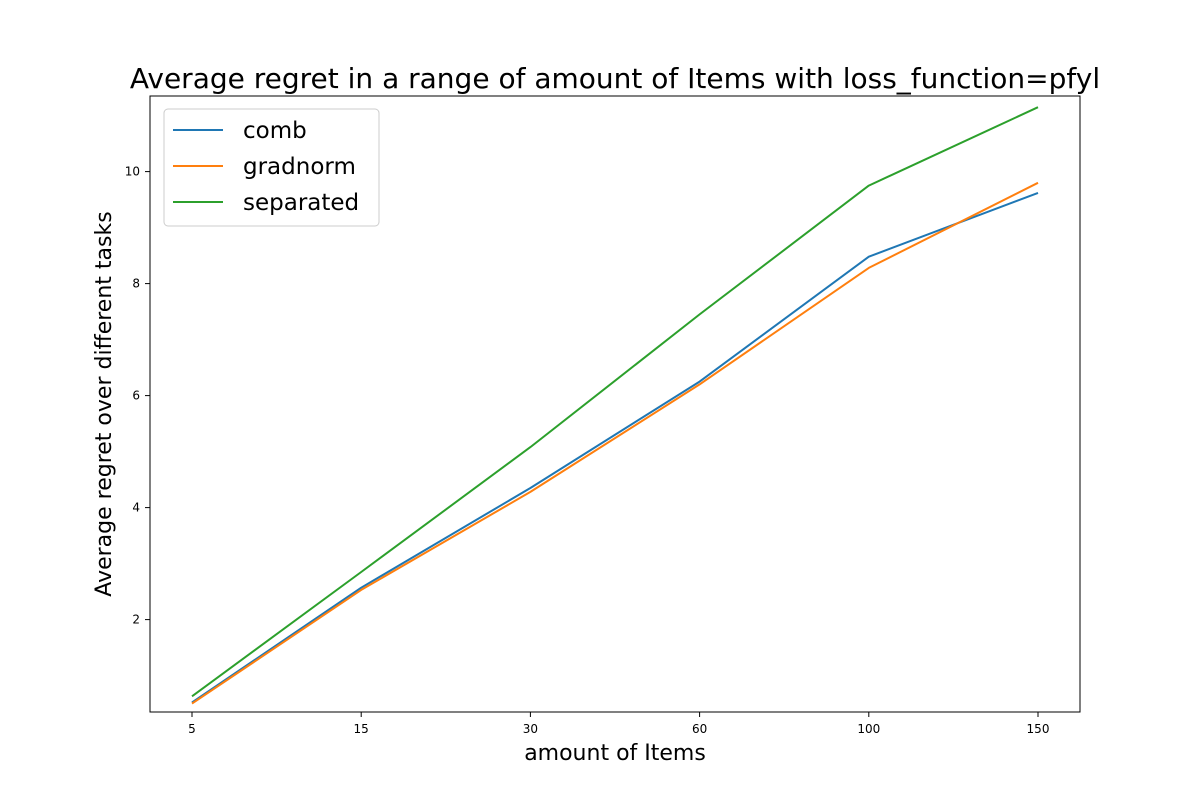 The height and width of the screenshot is (800, 1200). I want to click on x-tick-label: 30, so click(530, 729).